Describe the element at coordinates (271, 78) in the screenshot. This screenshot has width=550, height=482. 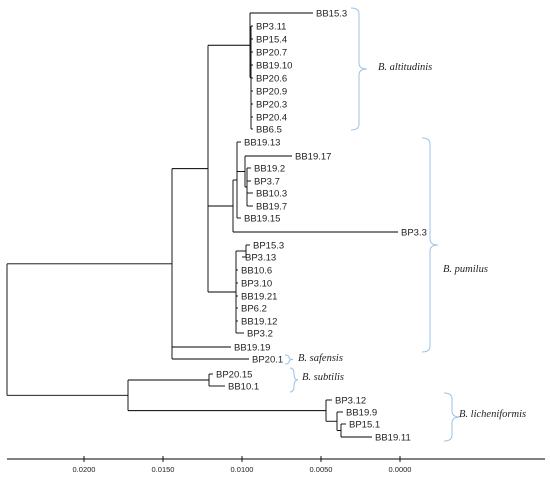
I see `leaf-label: BP20.6` at that location.